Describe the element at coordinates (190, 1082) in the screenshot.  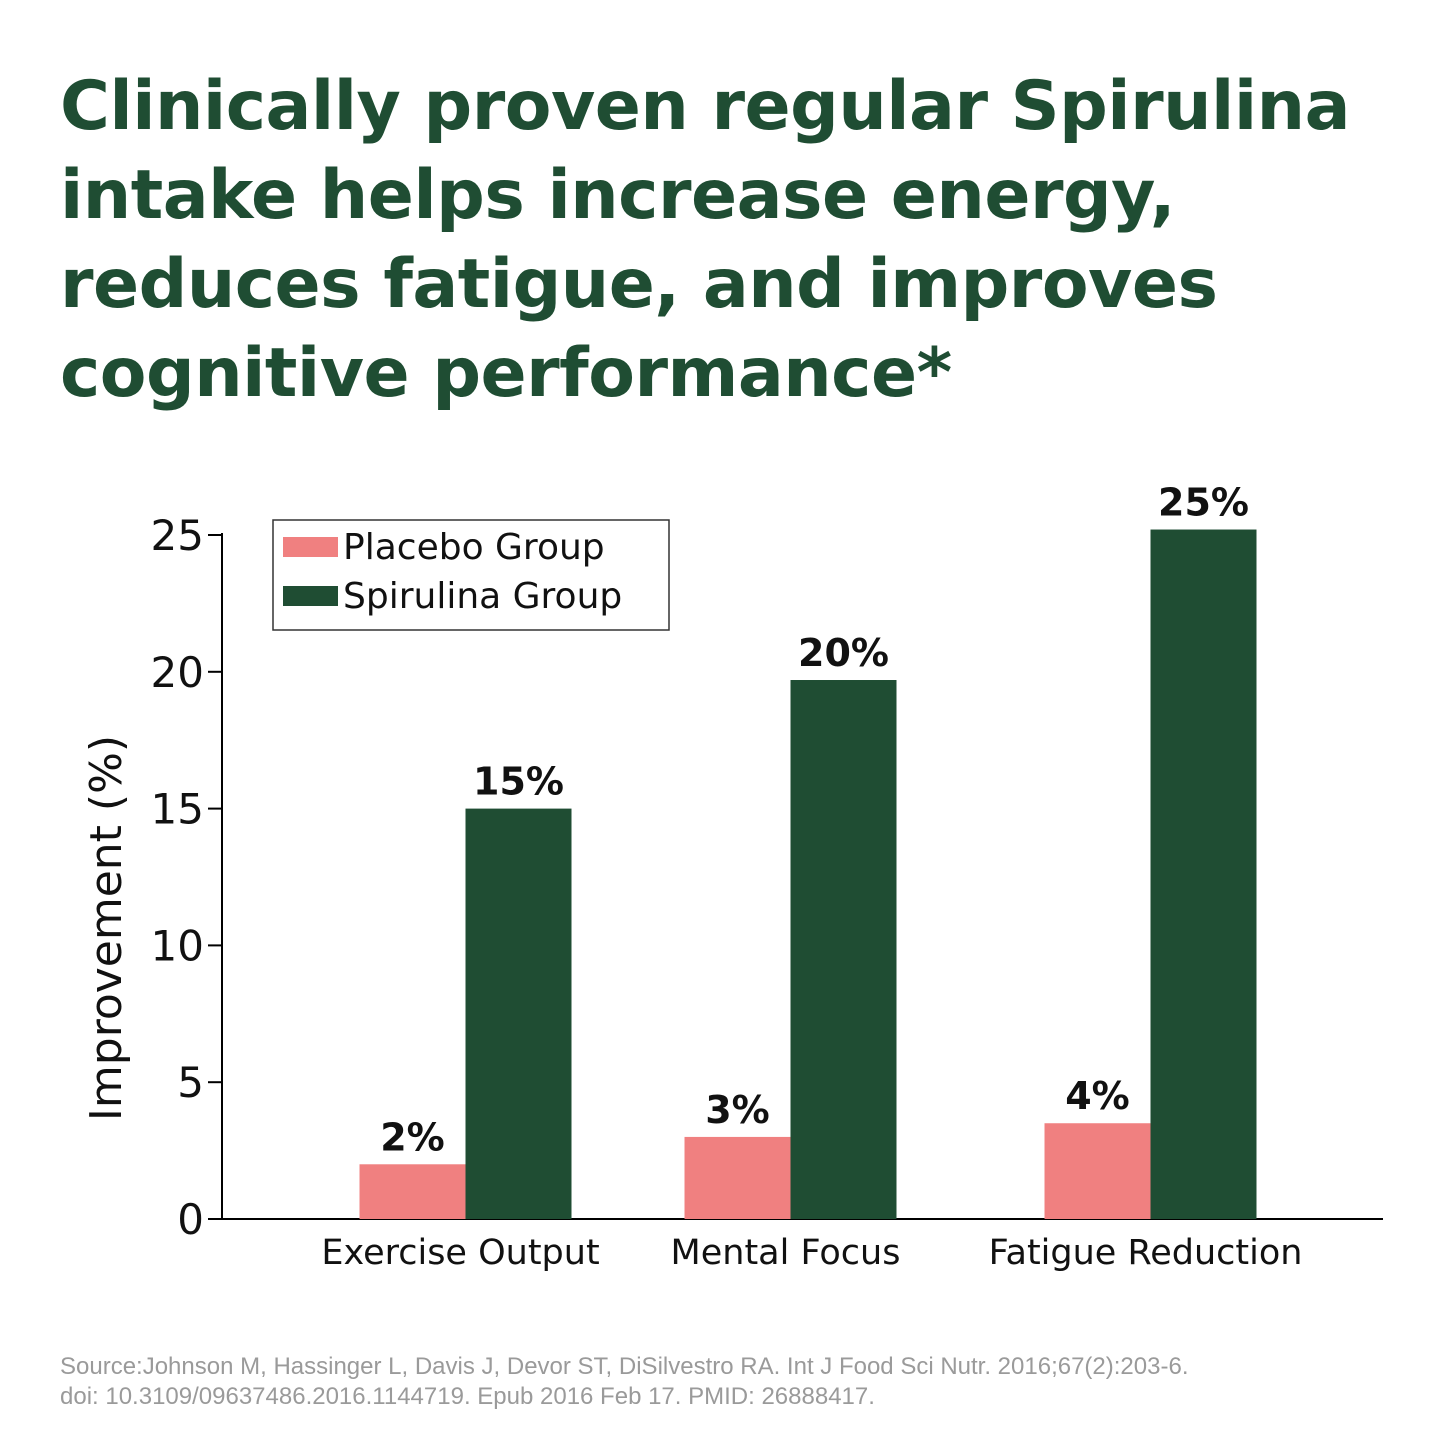
I see `y-tick-label: 5` at that location.